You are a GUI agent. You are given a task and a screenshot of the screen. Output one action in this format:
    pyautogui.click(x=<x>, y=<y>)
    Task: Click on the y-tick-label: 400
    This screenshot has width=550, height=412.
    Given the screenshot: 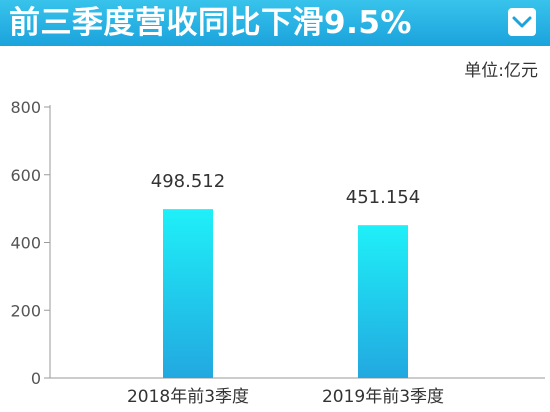 What is the action you would take?
    pyautogui.click(x=25, y=243)
    